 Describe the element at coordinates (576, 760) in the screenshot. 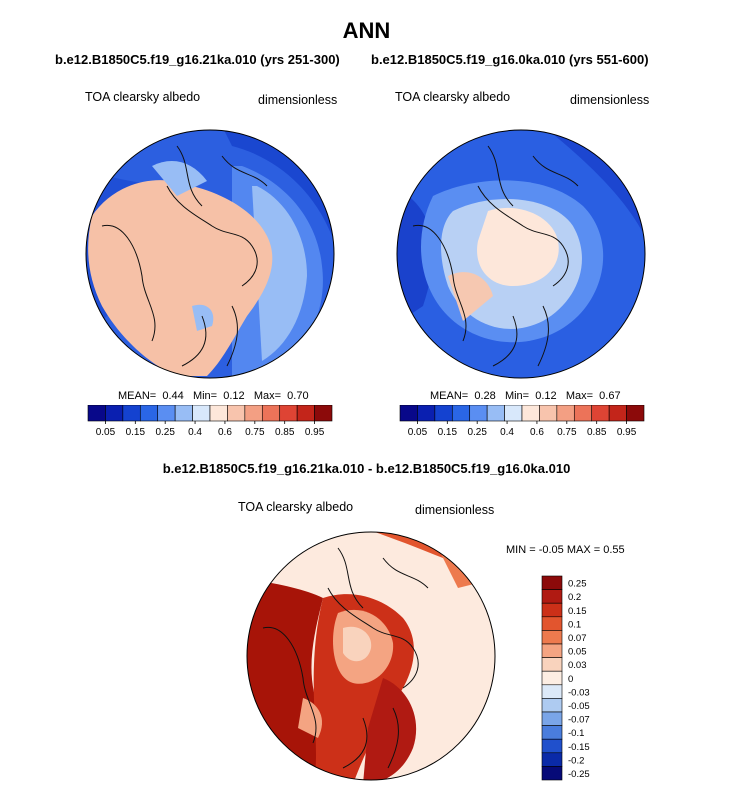

I see `diff-colorbar-tick-label: -0.2` at that location.